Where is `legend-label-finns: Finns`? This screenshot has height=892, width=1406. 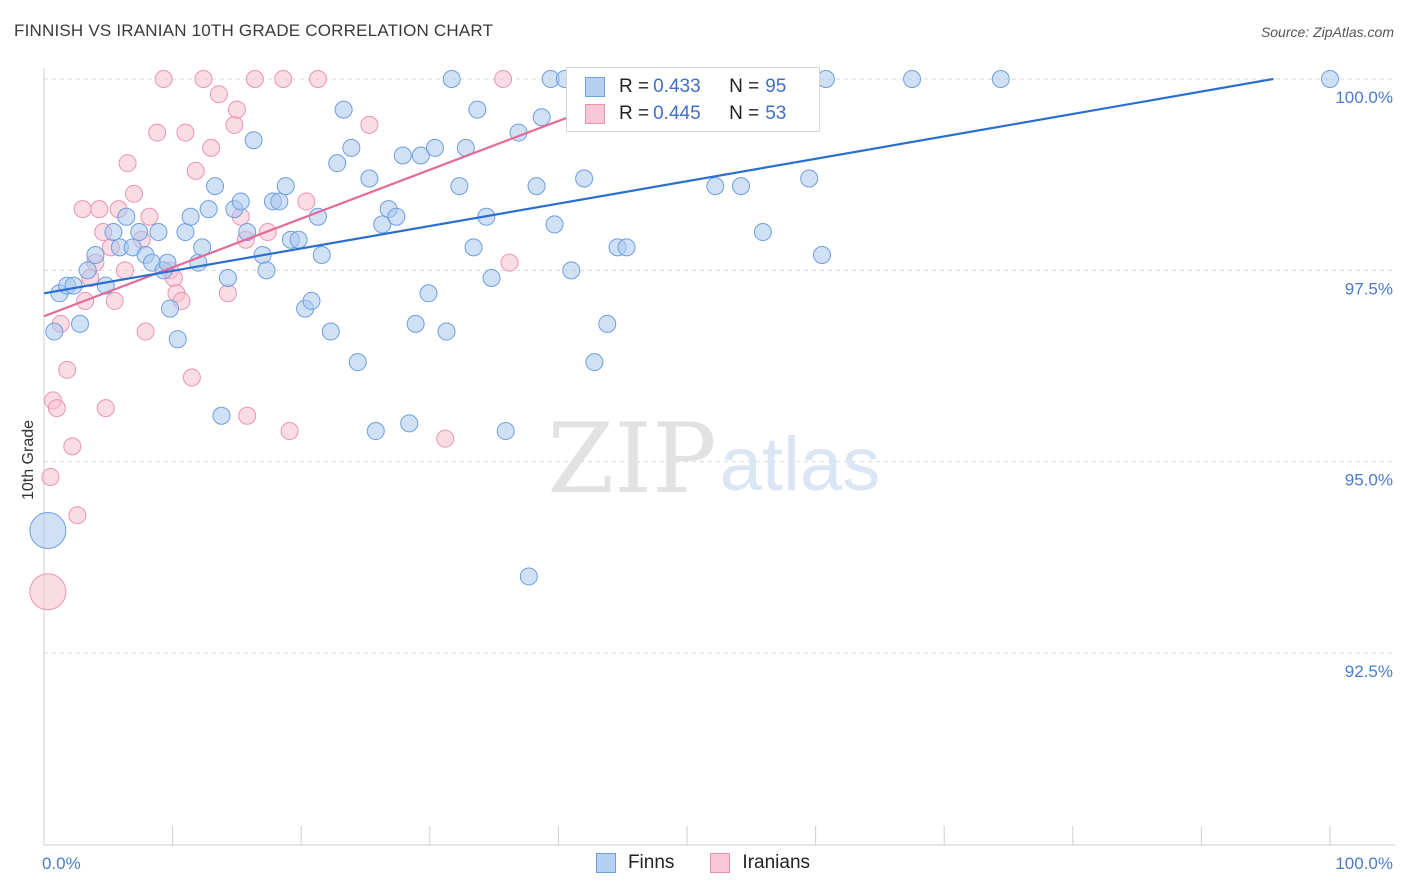 legend-label-finns: Finns is located at coordinates (651, 862).